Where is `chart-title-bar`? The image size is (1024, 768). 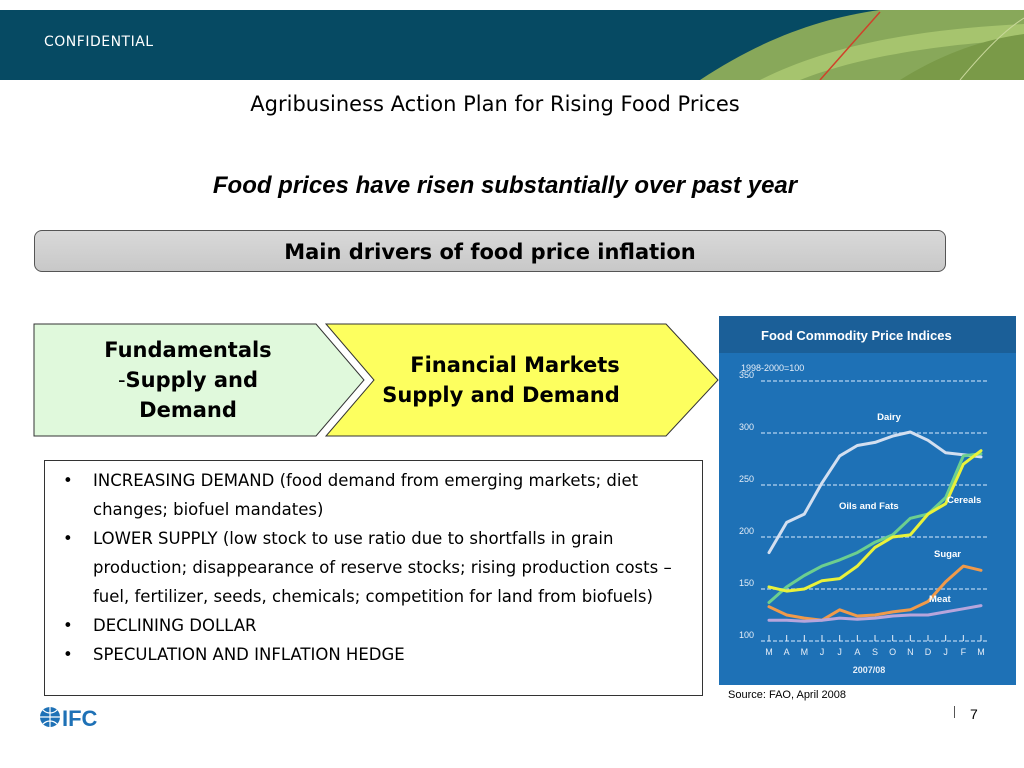 chart-title-bar is located at coordinates (867, 334).